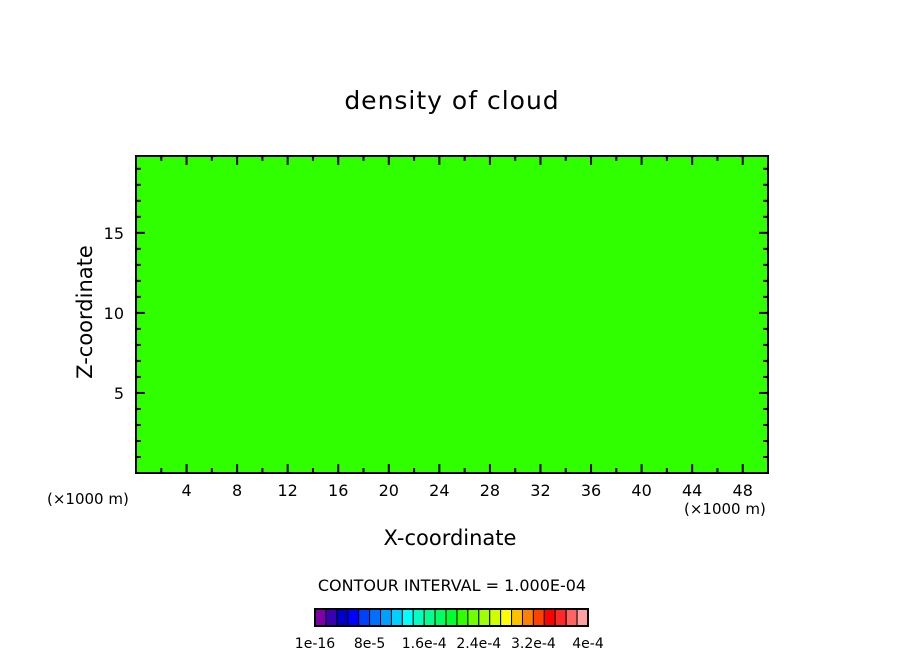 The height and width of the screenshot is (654, 904). Describe the element at coordinates (114, 313) in the screenshot. I see `y-tick-label: 10` at that location.